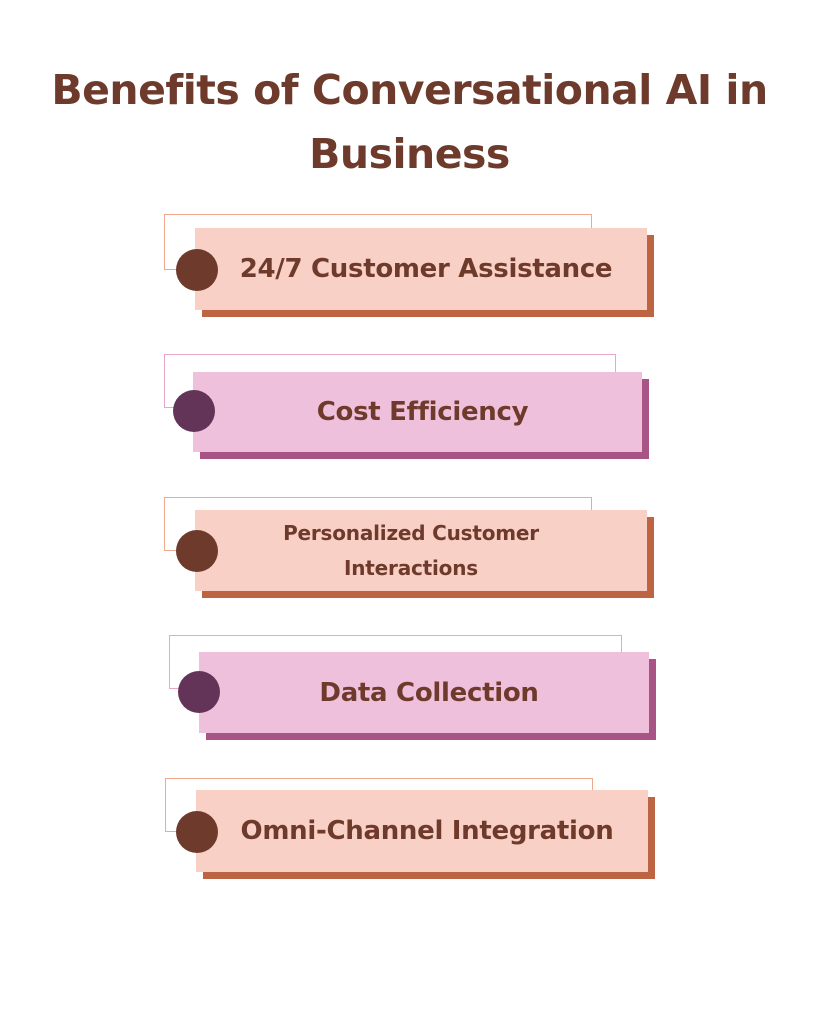  What do you see at coordinates (422, 831) in the screenshot?
I see `benefit-label: Omni-Channel Integration` at bounding box center [422, 831].